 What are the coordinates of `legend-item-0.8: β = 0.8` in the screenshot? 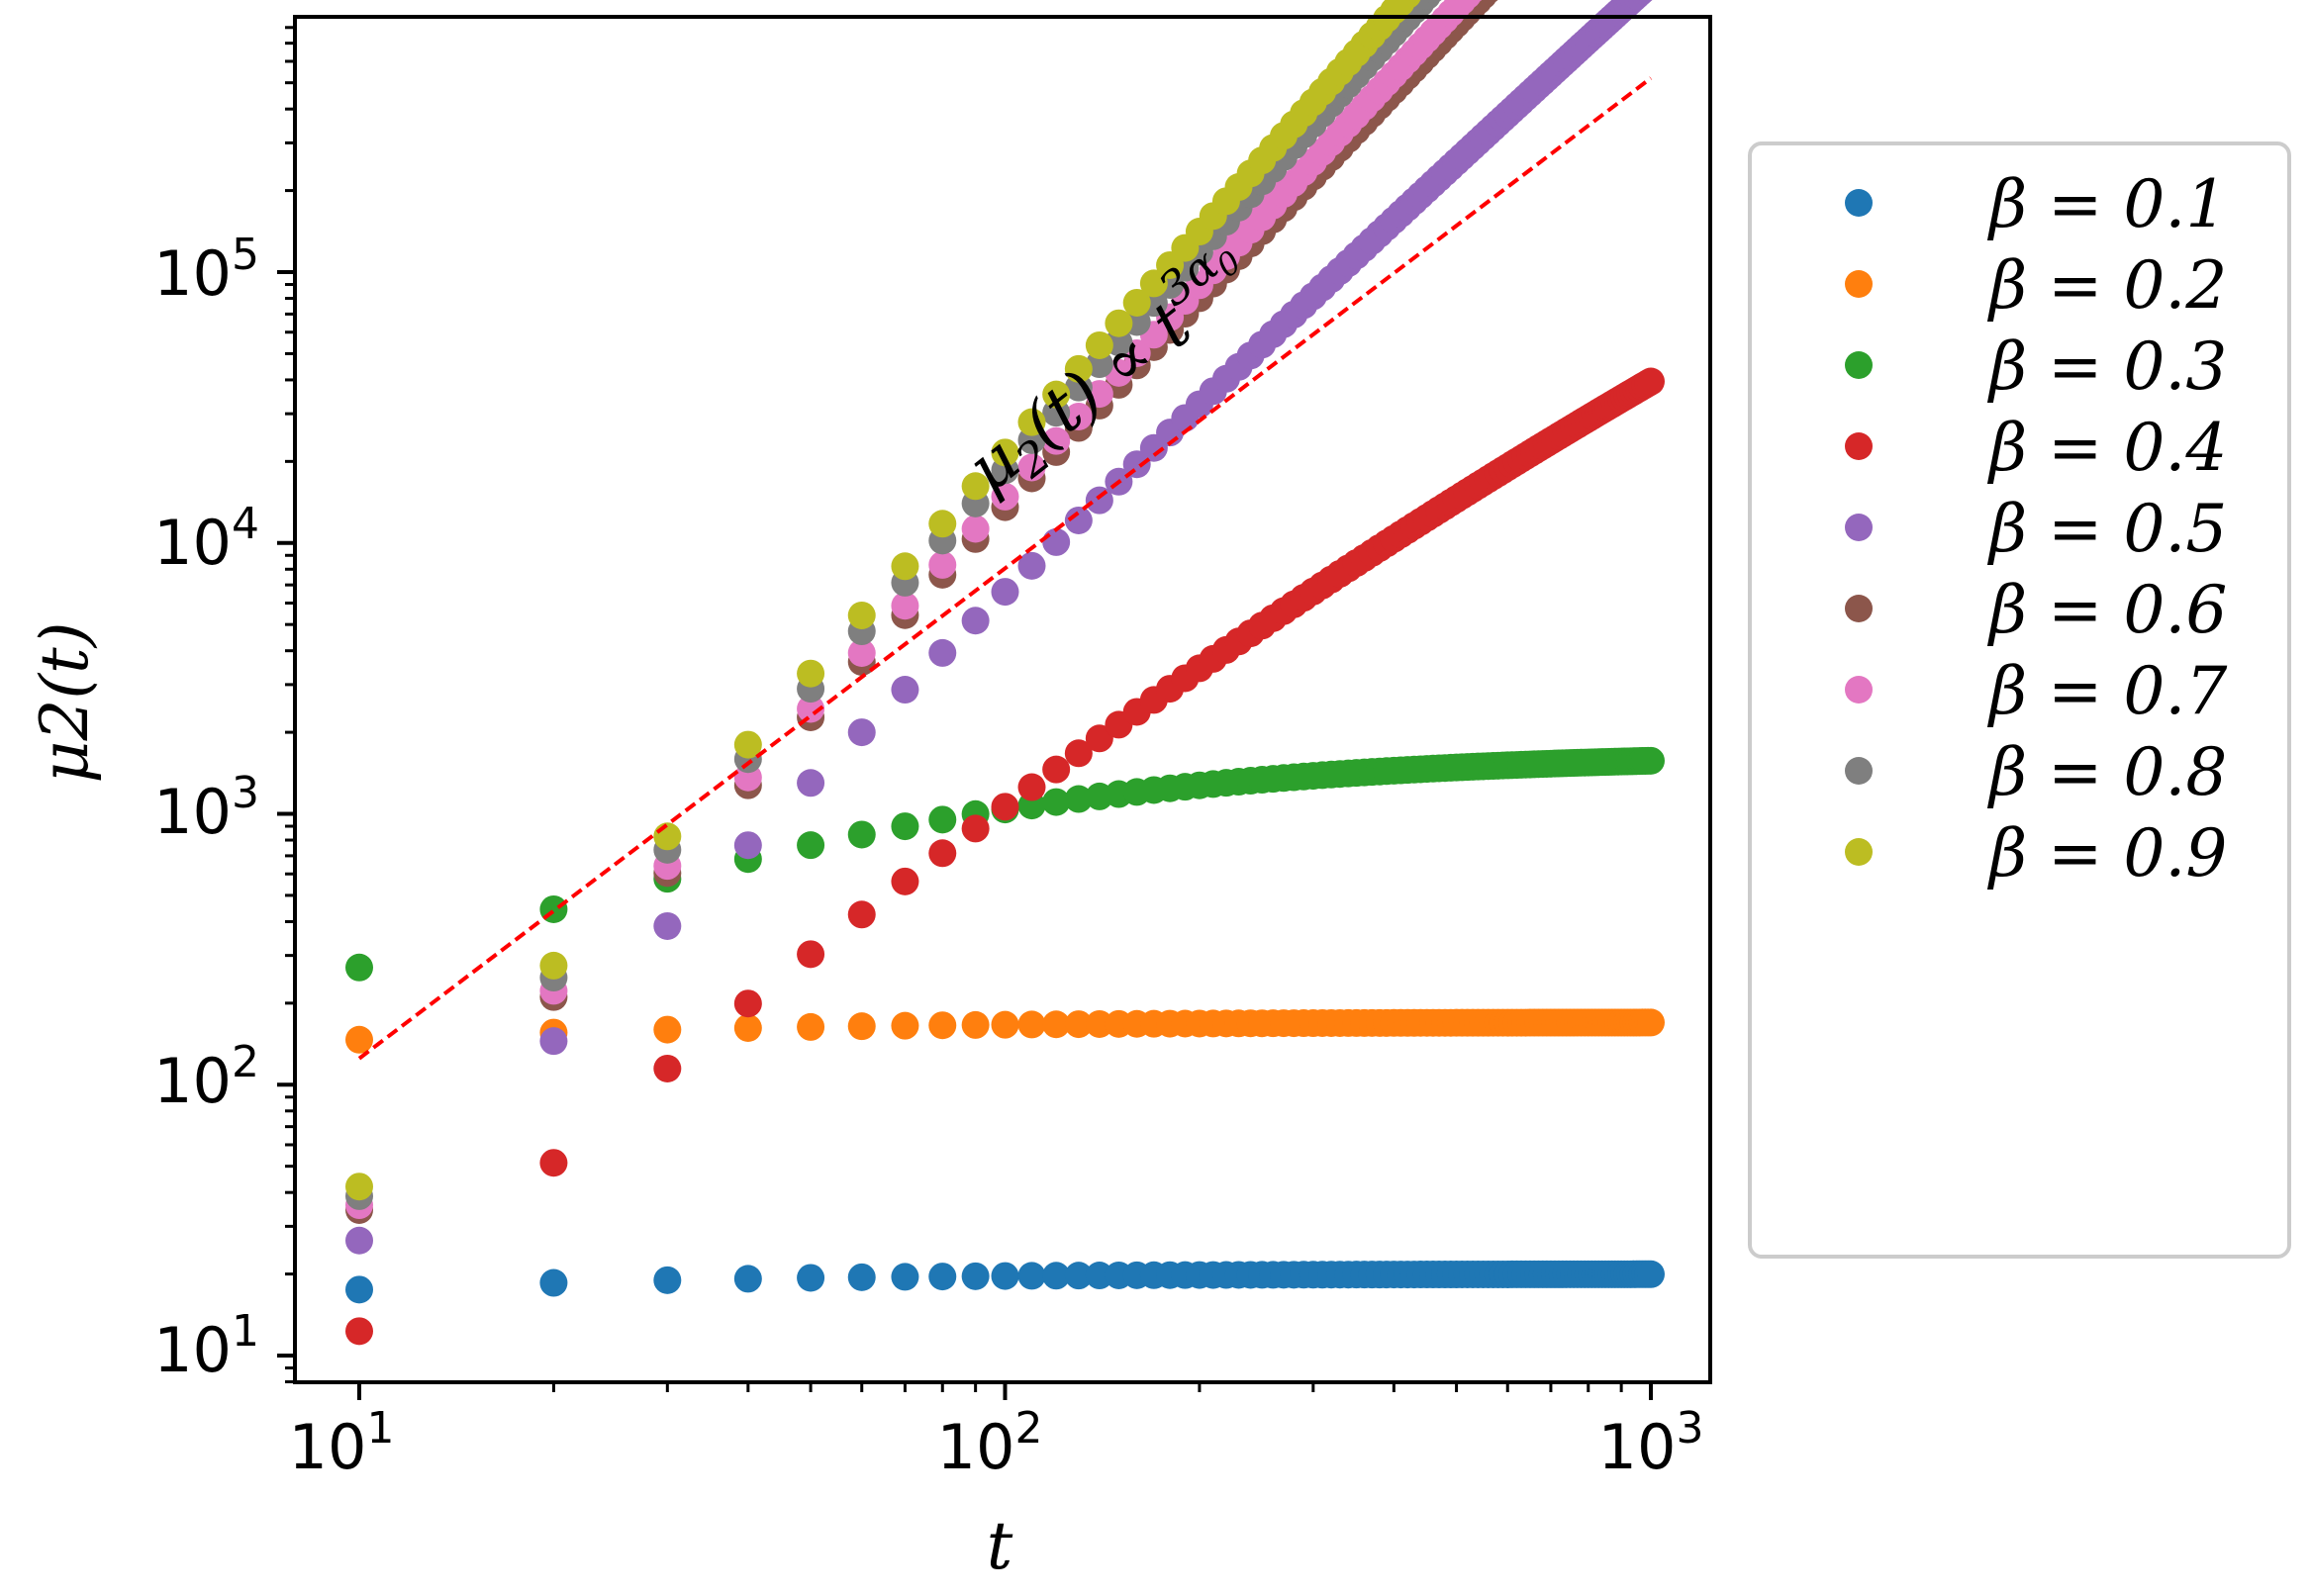 It's located at (2036, 772).